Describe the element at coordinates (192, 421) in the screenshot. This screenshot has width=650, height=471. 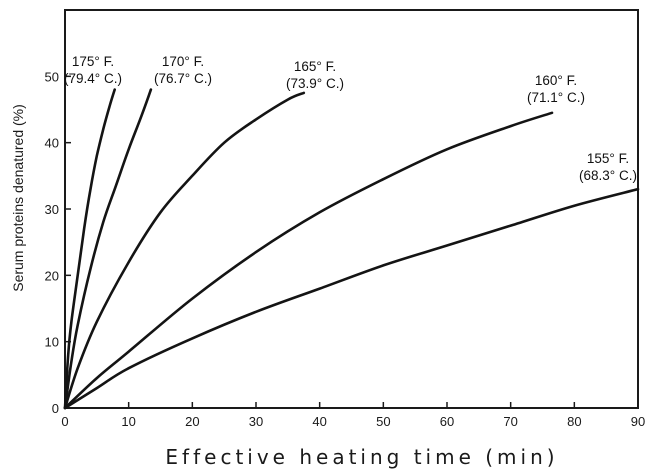
I see `x-tick-label: 20` at that location.